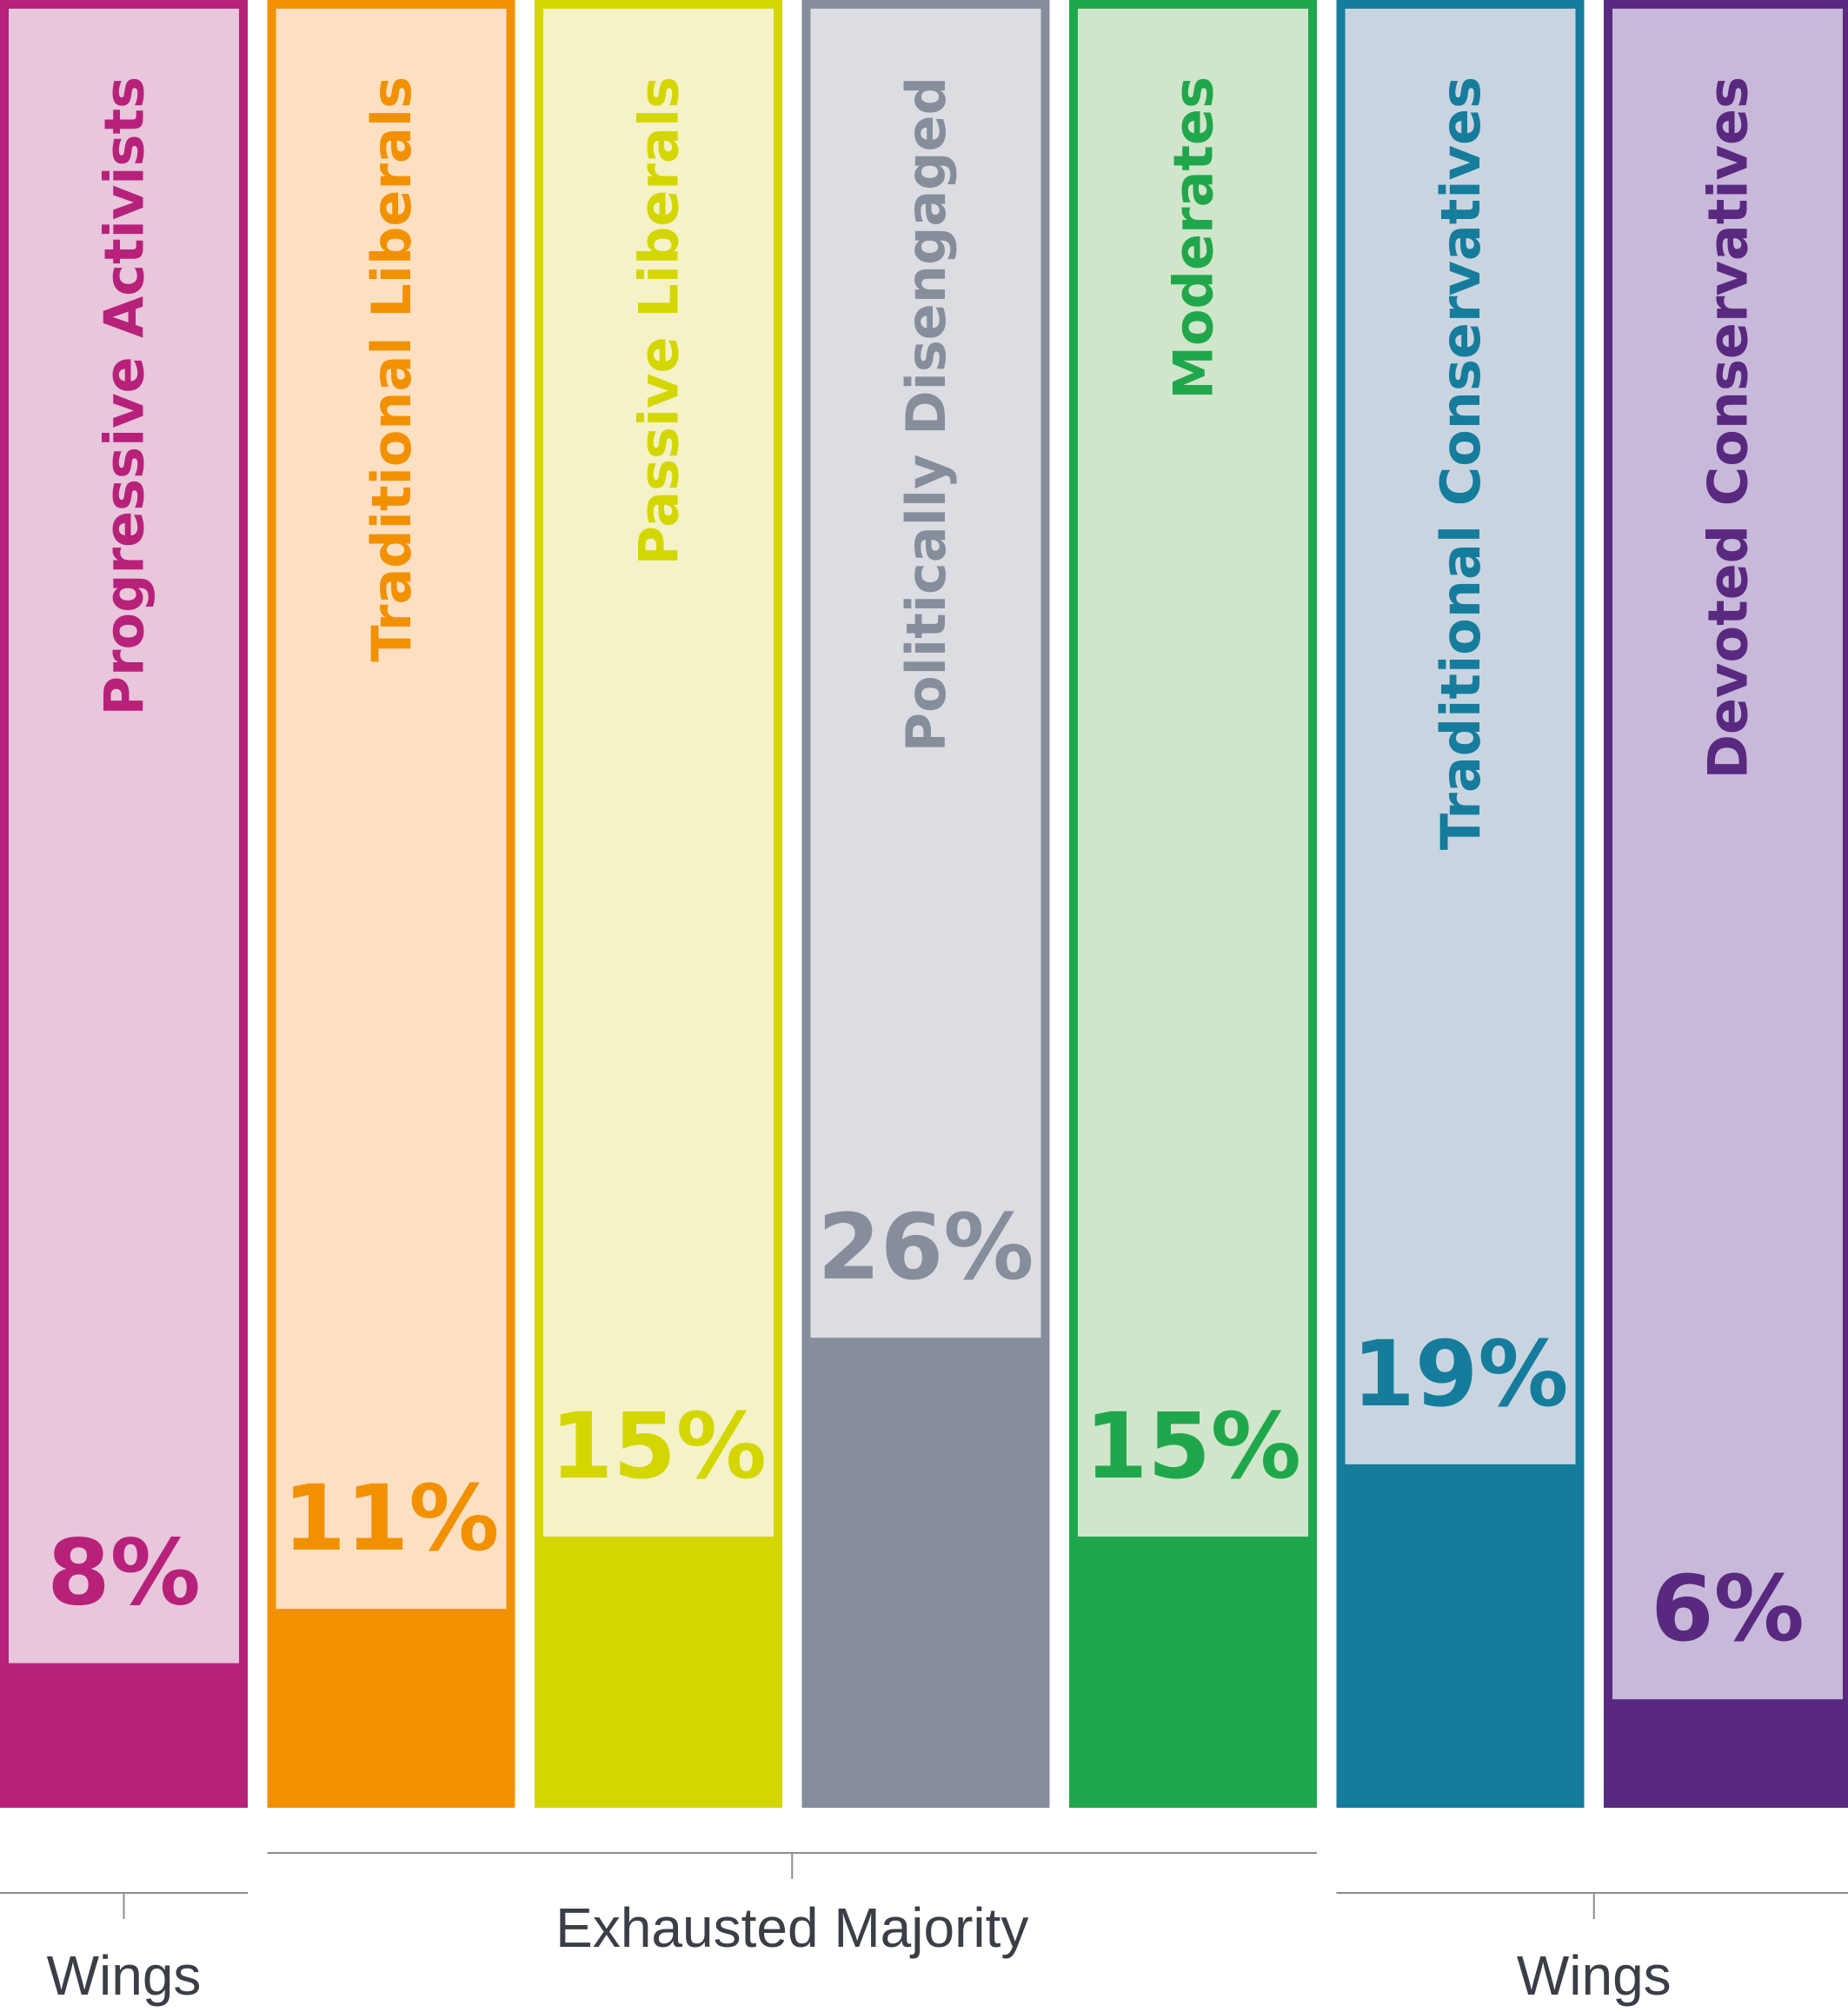  Describe the element at coordinates (926, 1247) in the screenshot. I see `value-label-politically-disengaged: 26%` at that location.